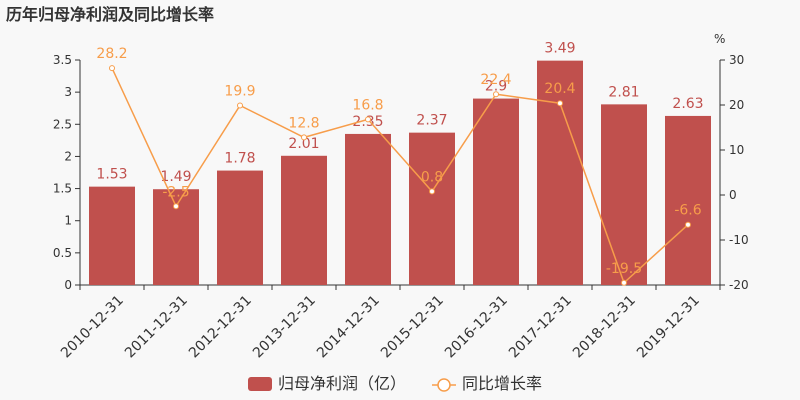 The width and height of the screenshot is (800, 400). Describe the element at coordinates (92, 327) in the screenshot. I see `x-tick-label: 2010-12-31` at that location.